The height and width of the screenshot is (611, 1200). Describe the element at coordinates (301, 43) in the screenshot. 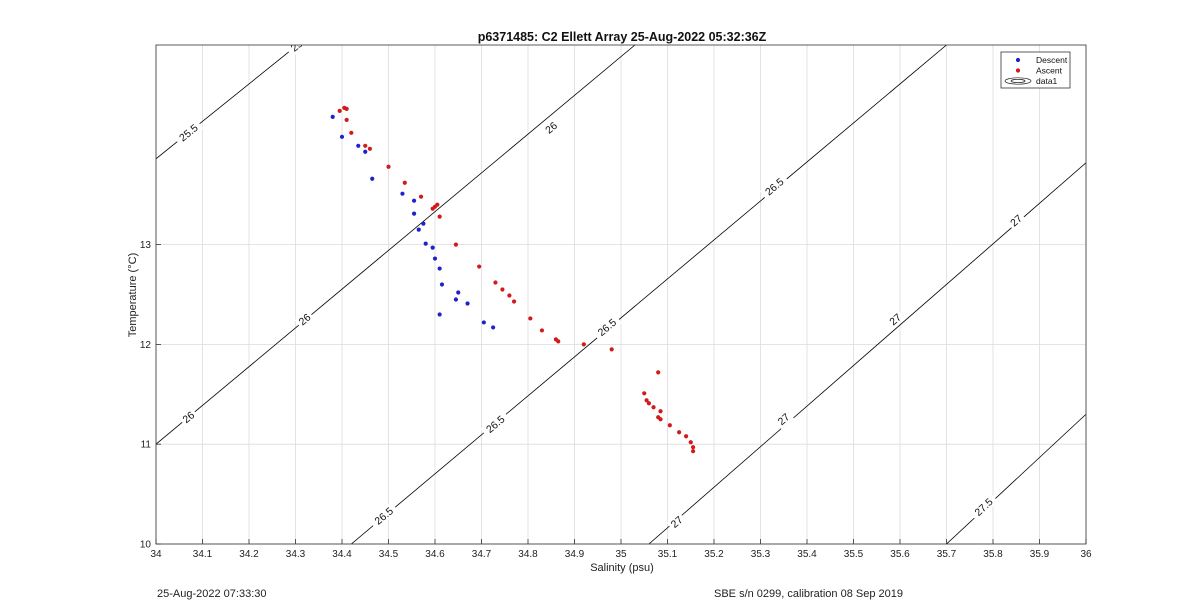

I see `contour-label: 25.5` at that location.